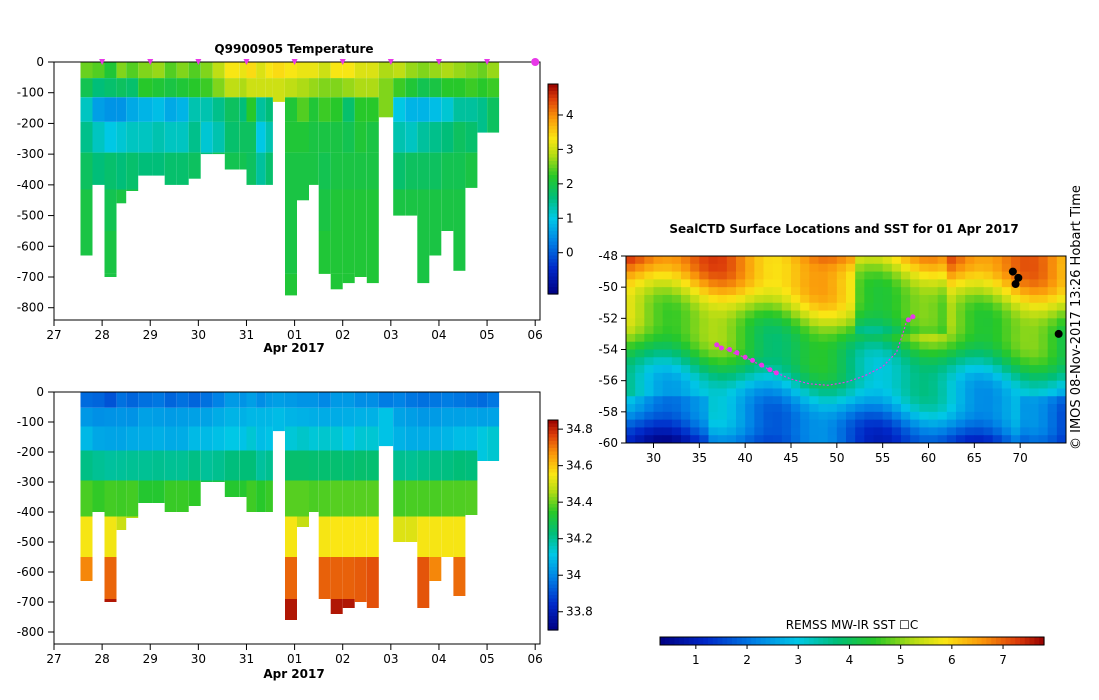 This screenshot has width=1099, height=700. I want to click on salinity-x-tick-label: 05, so click(486, 659).